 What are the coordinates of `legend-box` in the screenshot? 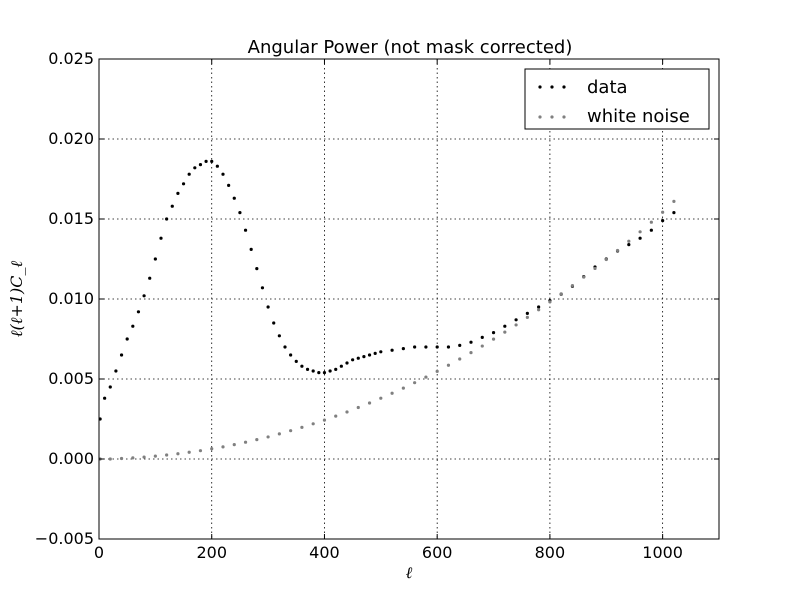 It's located at (617, 99).